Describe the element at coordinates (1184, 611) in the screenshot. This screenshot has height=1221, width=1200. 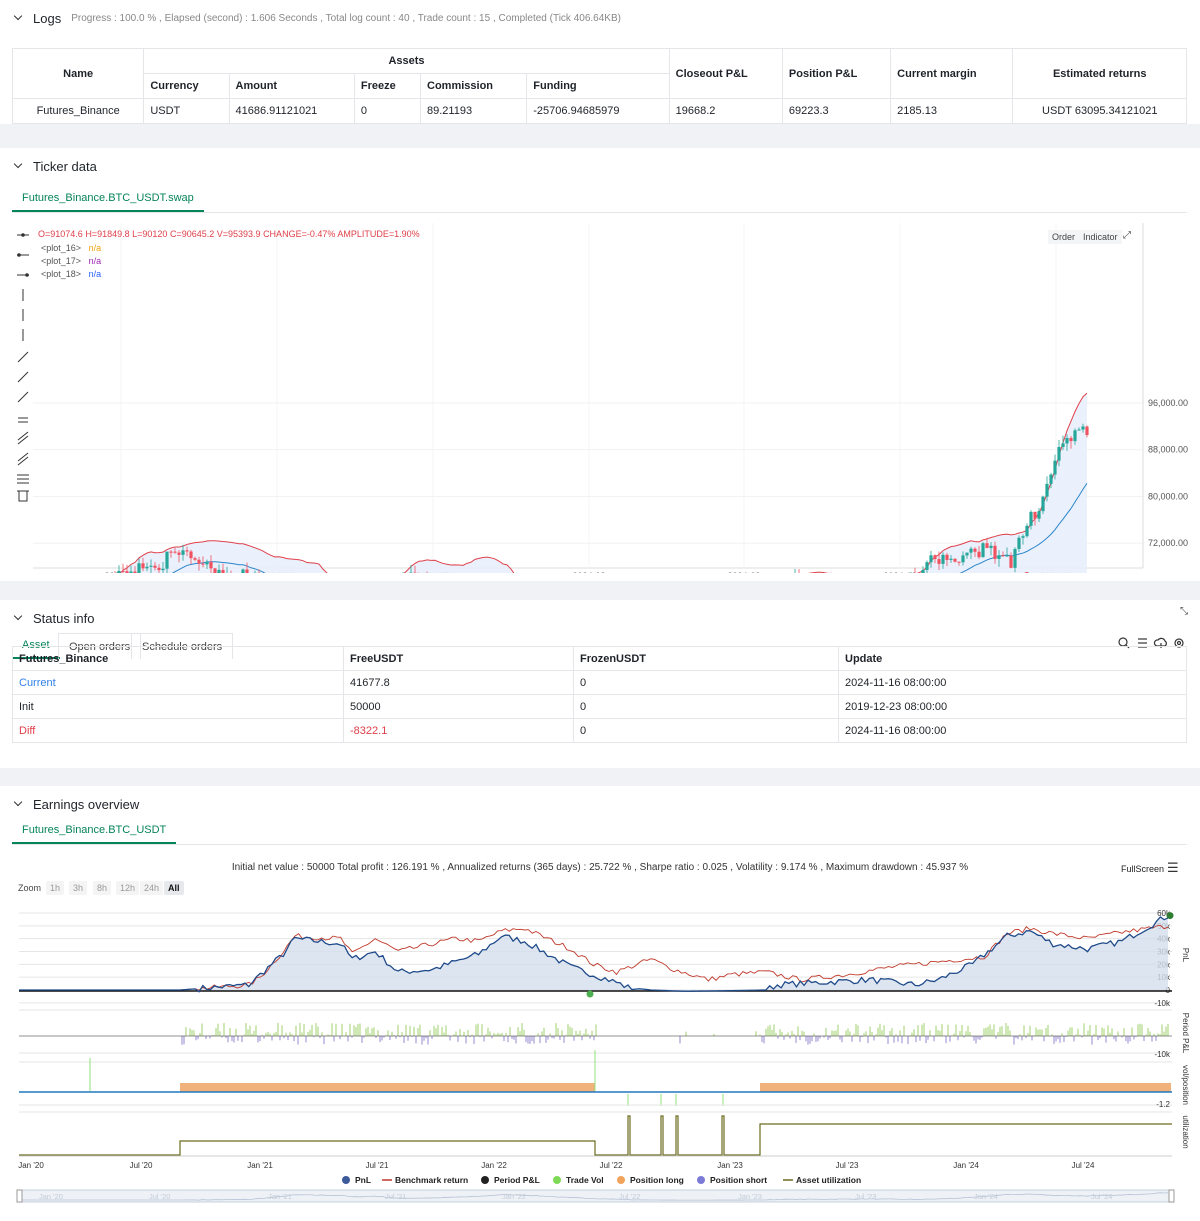
I see `collapse-icon: ⤡` at that location.